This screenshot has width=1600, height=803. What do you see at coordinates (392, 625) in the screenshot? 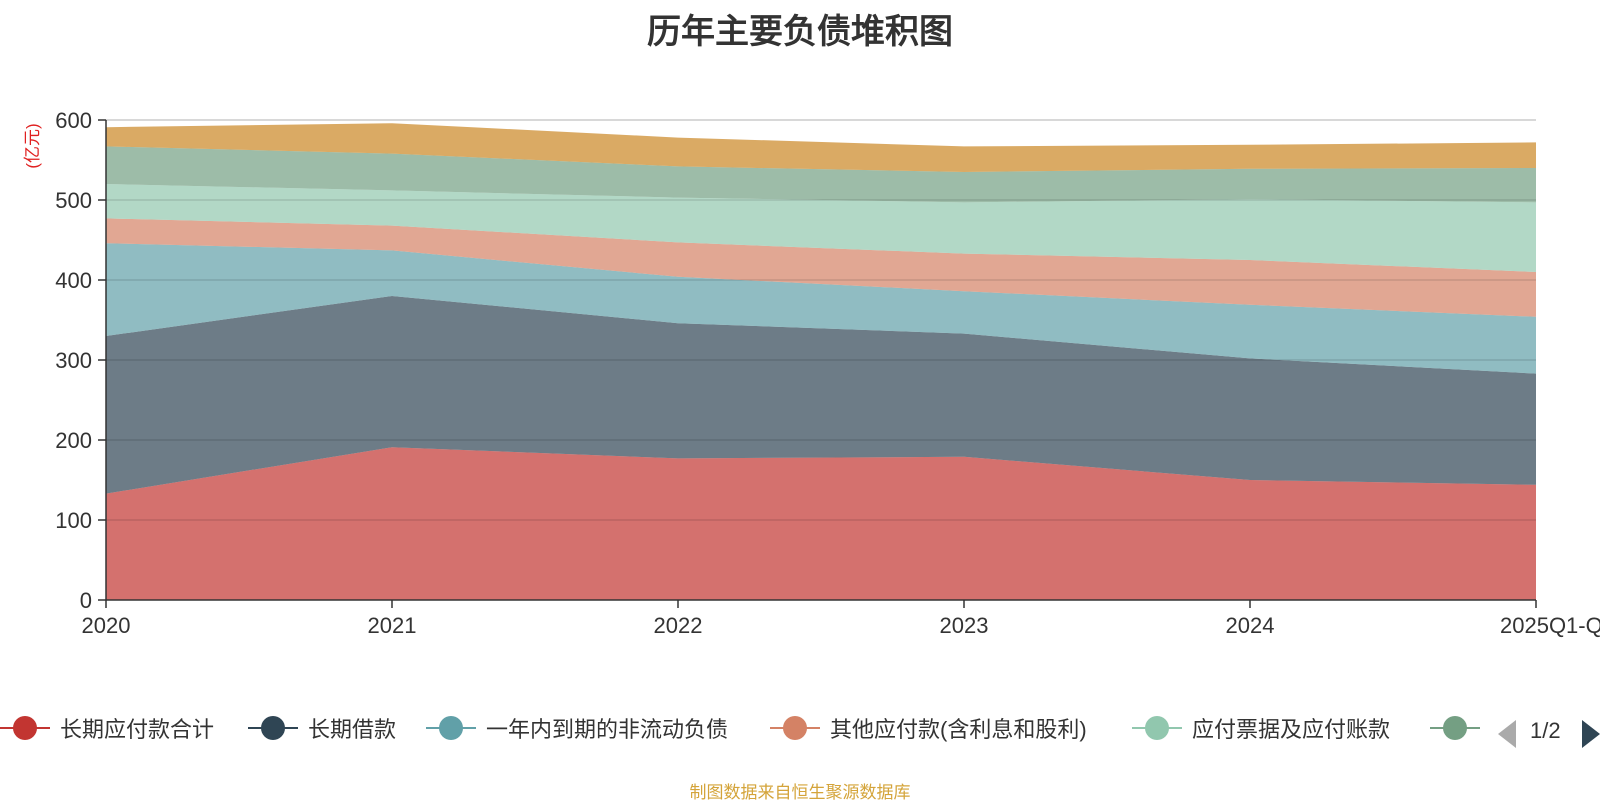
I see `x-tick-label: 2021` at bounding box center [392, 625].